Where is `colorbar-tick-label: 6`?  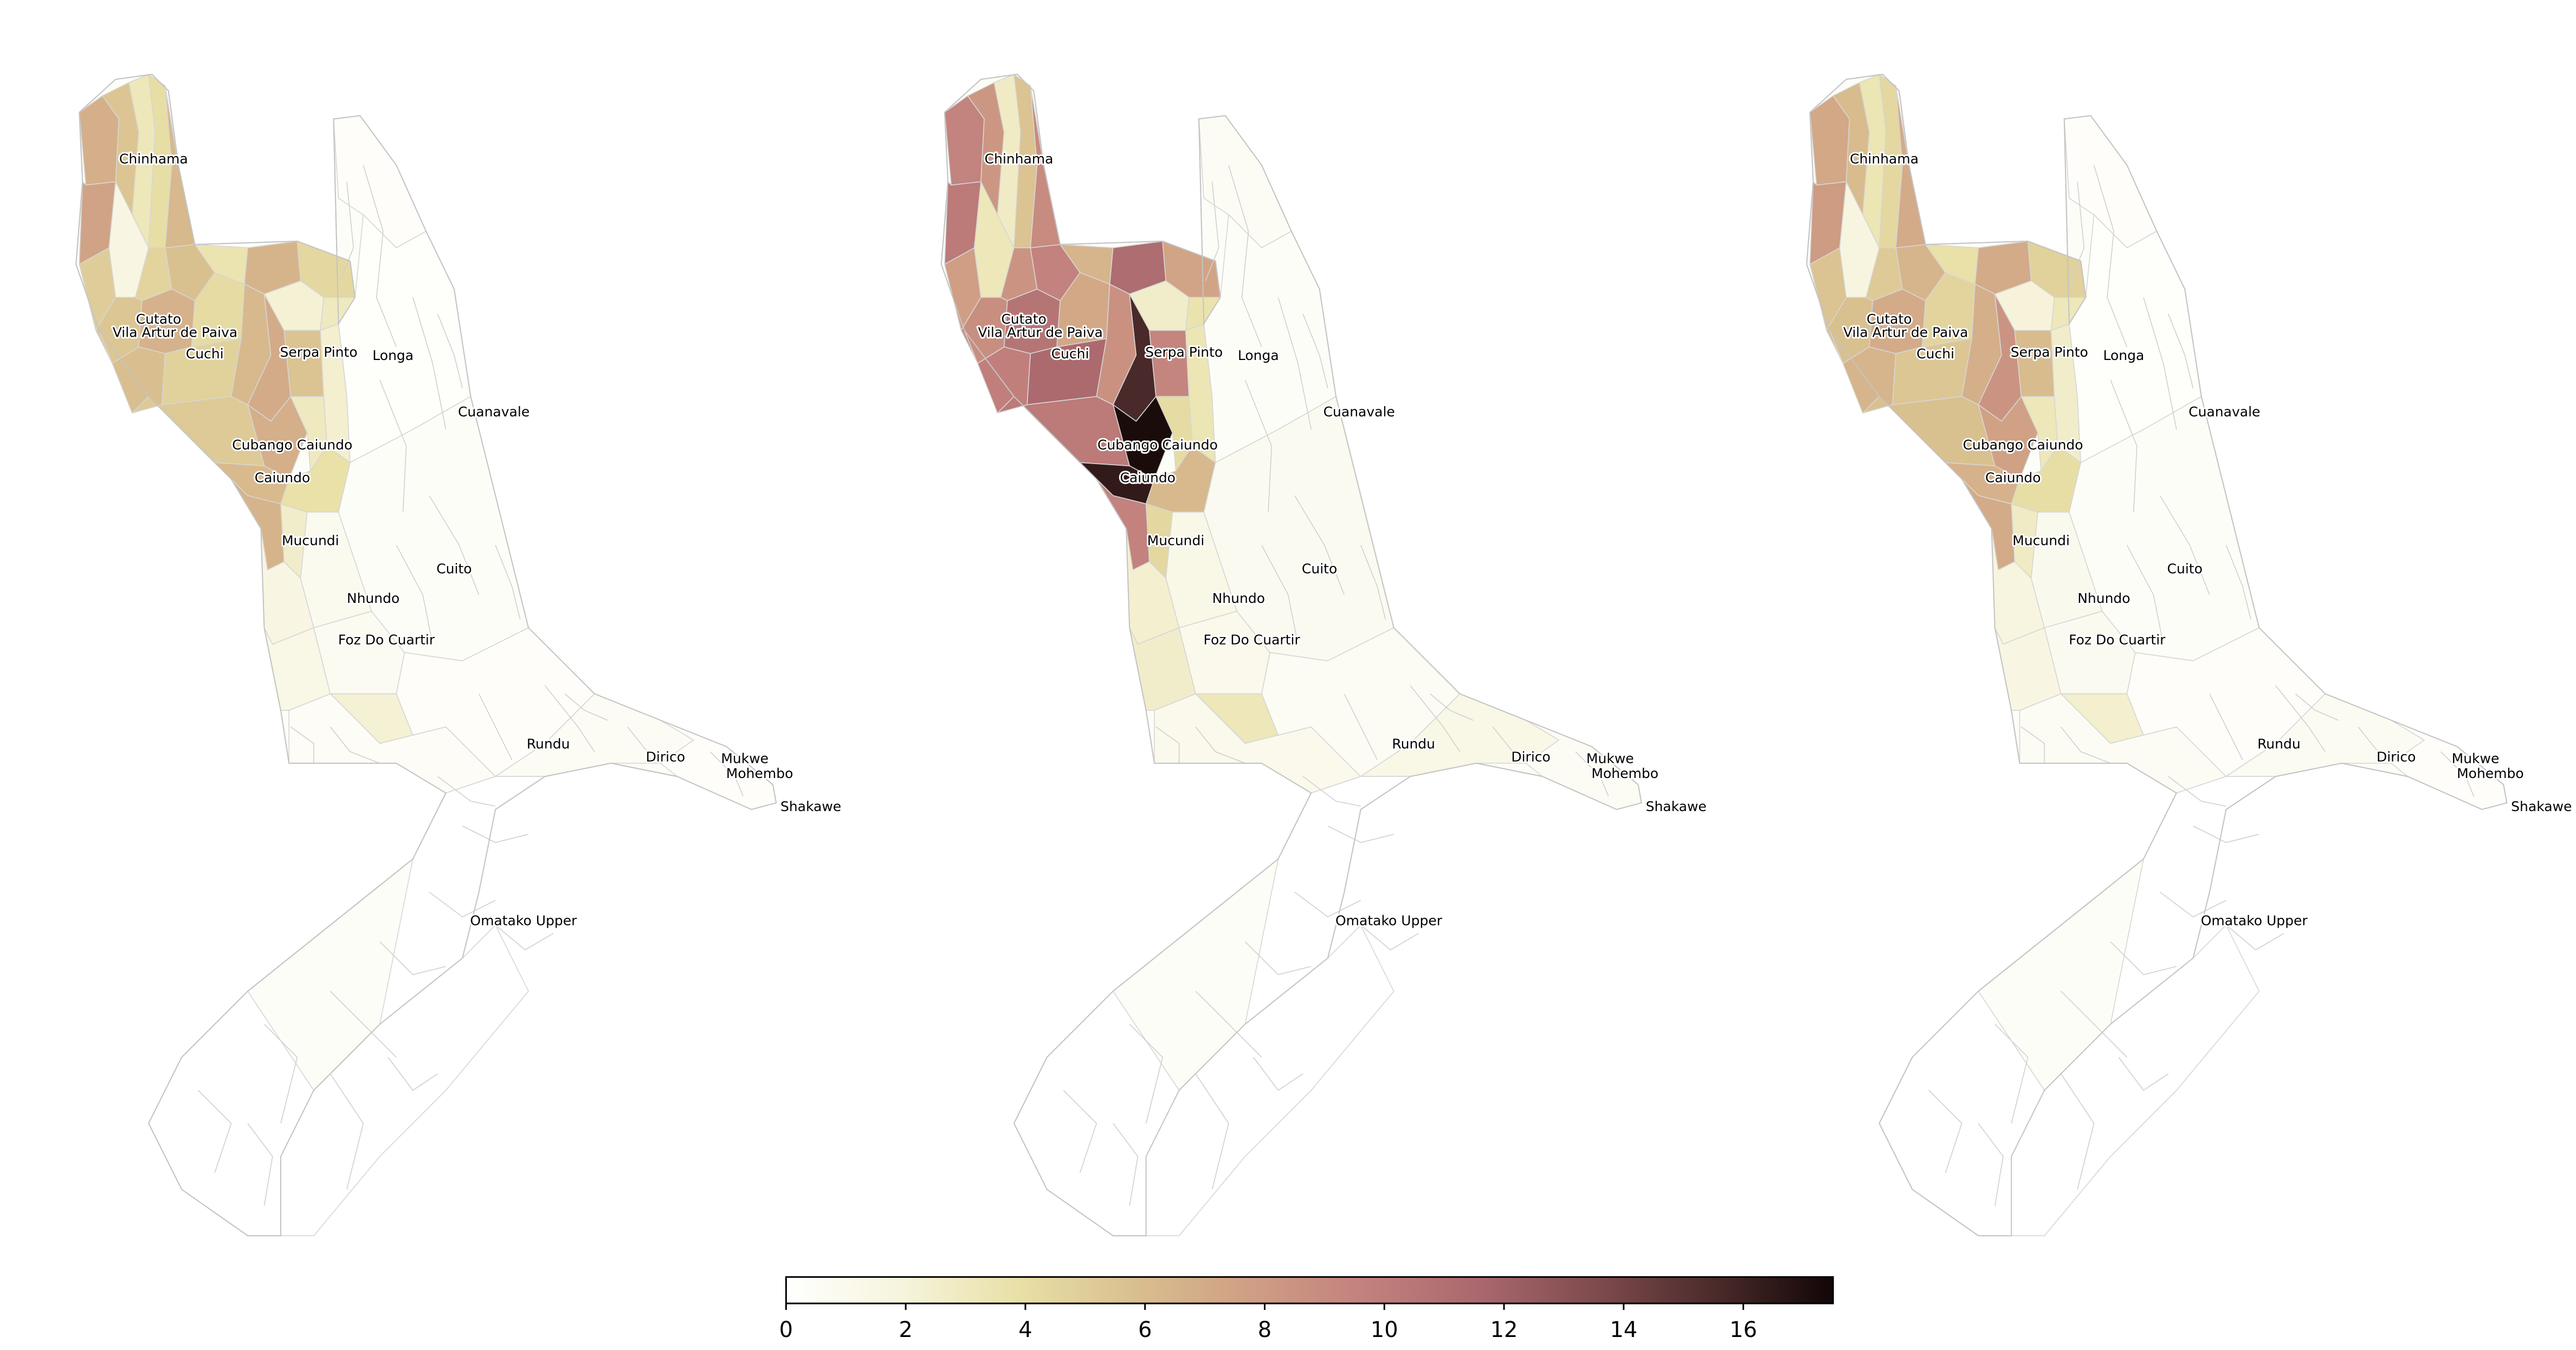
colorbar-tick-label: 6 is located at coordinates (1145, 1329).